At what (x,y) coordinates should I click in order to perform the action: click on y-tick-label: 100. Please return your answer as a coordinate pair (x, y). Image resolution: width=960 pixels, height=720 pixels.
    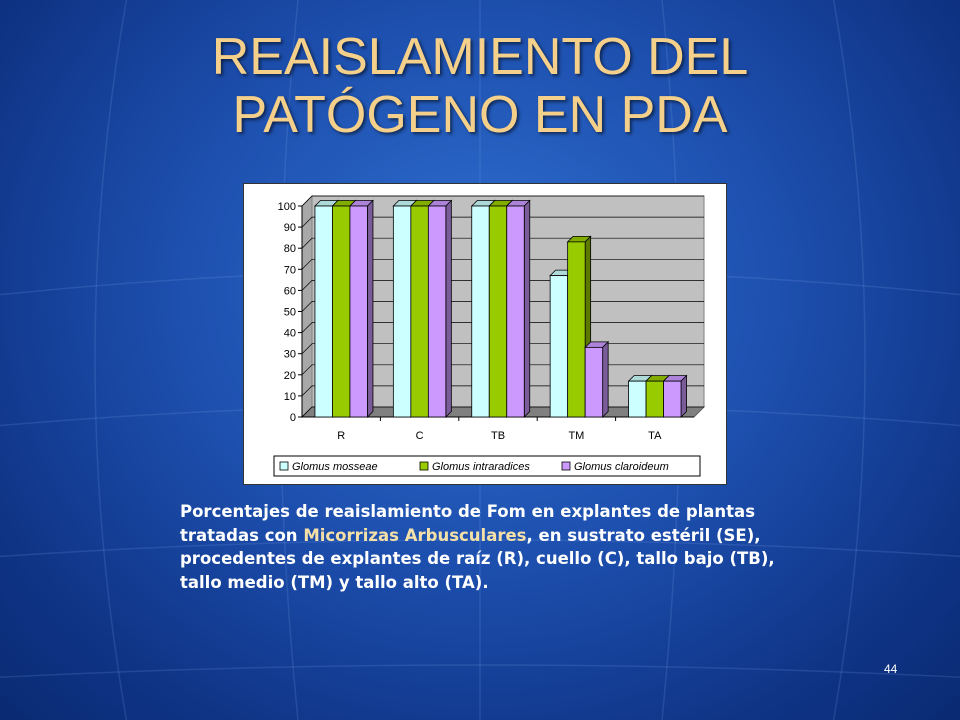
    Looking at the image, I should click on (287, 207).